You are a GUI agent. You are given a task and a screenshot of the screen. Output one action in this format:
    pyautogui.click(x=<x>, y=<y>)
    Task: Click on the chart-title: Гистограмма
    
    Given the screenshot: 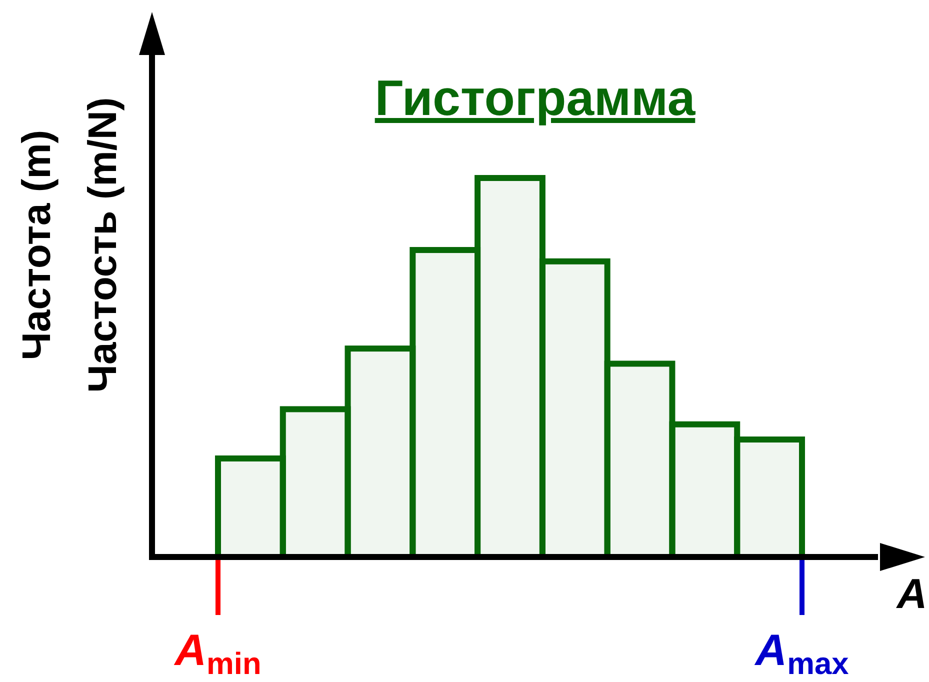 What is the action you would take?
    pyautogui.click(x=535, y=98)
    